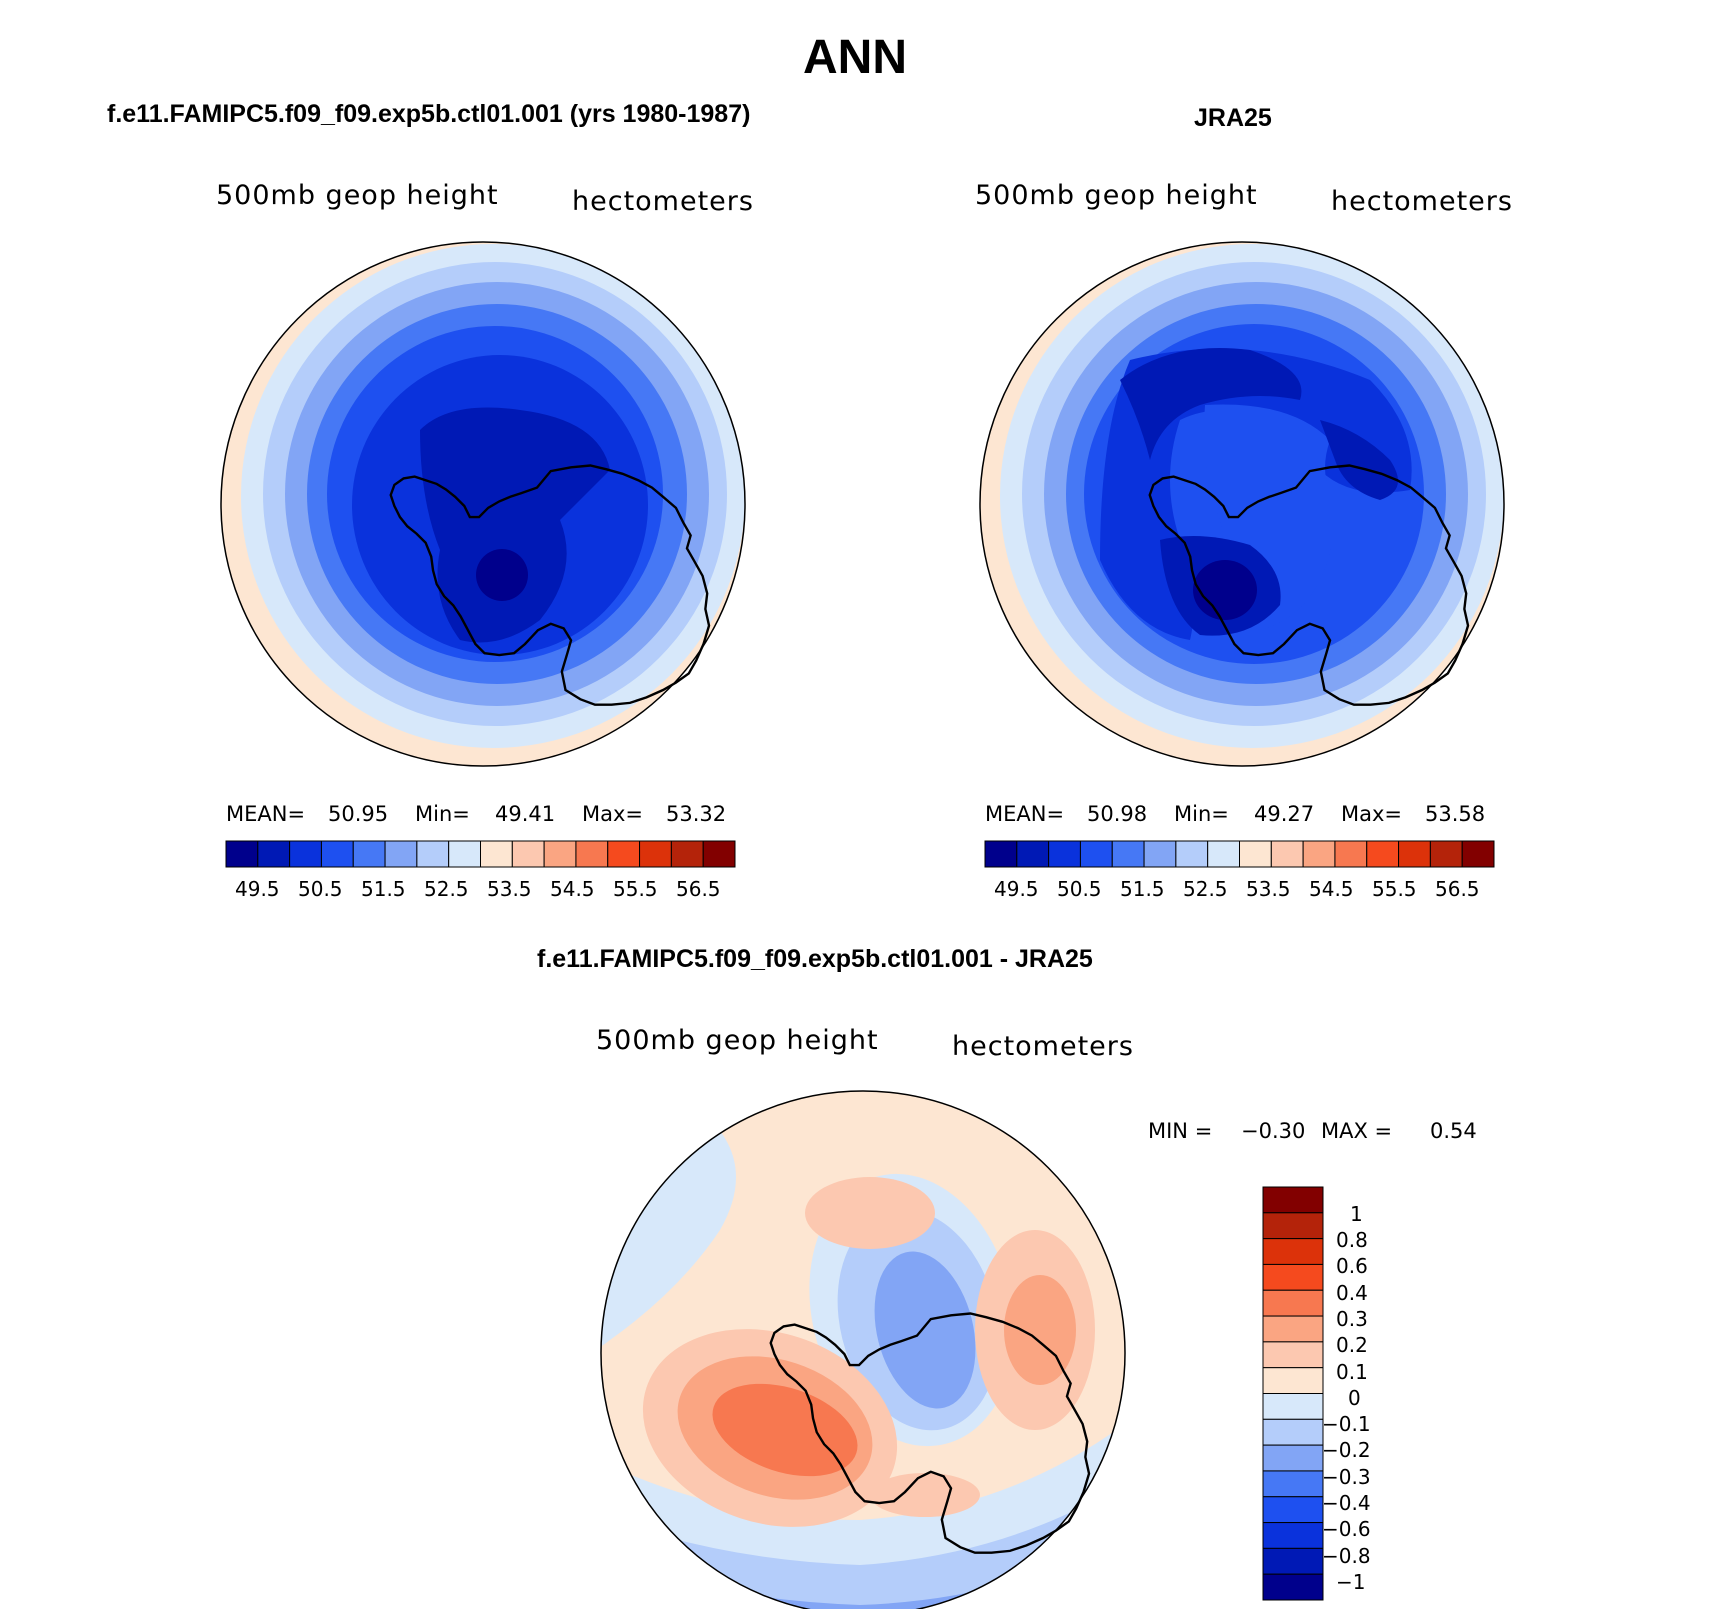  What do you see at coordinates (1043, 1046) in the screenshot?
I see `panel-3-units-label: hectometers` at bounding box center [1043, 1046].